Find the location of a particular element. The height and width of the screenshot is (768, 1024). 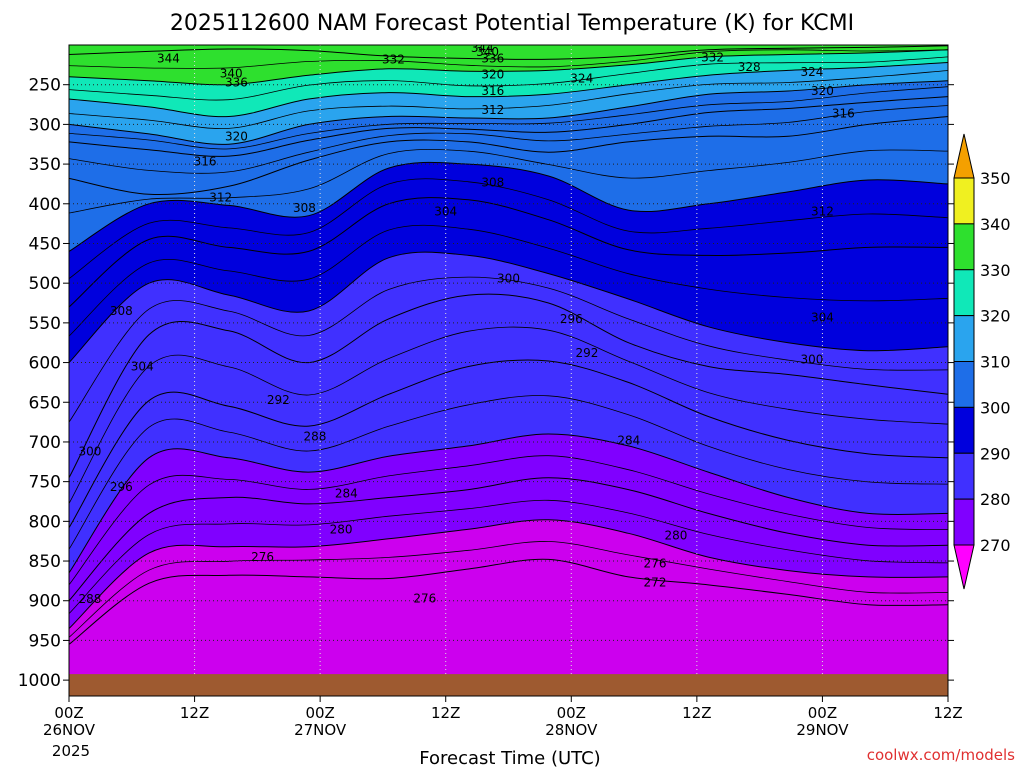

colorbar-label-310: 310 is located at coordinates (995, 362).